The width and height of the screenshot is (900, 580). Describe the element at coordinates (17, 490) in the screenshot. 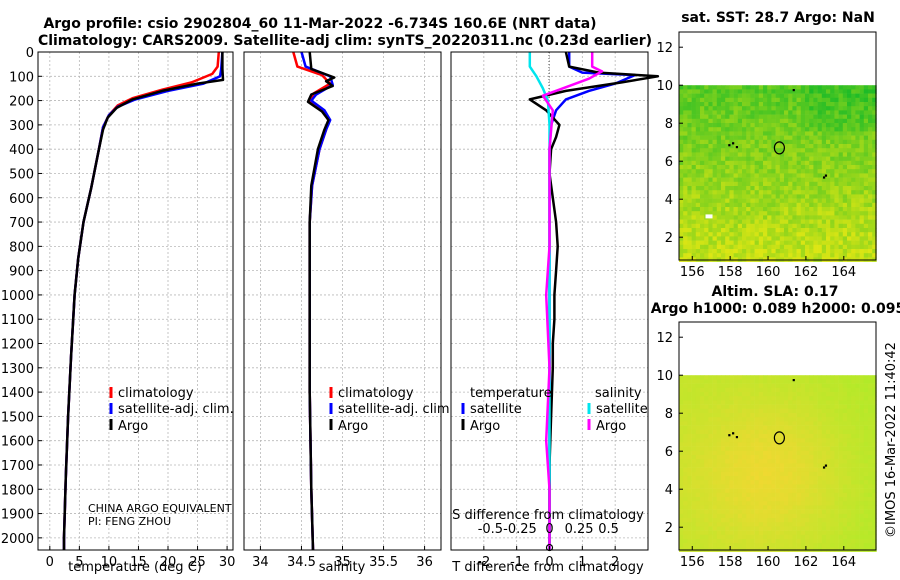

I see `depth-tick-label-18: 1800` at that location.